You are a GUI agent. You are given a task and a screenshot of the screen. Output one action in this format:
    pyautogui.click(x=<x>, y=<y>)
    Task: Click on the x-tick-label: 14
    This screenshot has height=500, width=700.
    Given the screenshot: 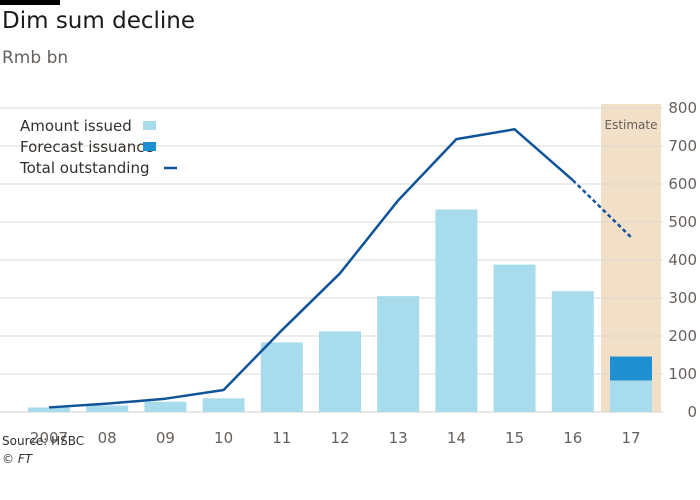 What is the action you would take?
    pyautogui.click(x=456, y=438)
    